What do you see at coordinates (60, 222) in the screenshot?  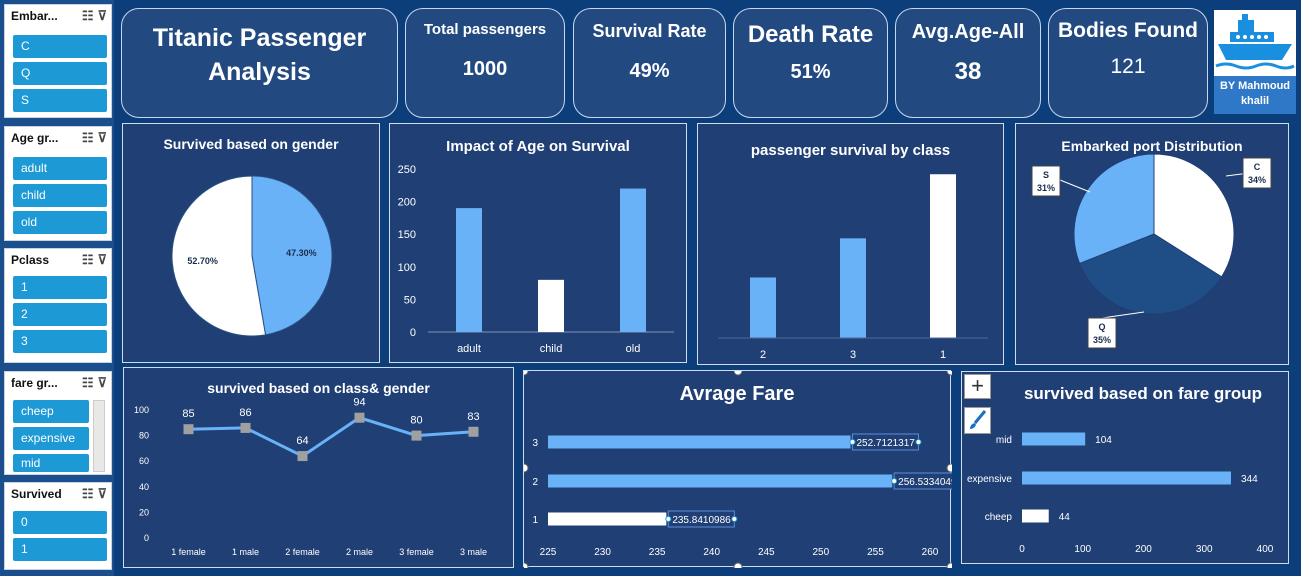 I see `slicer-item: old` at bounding box center [60, 222].